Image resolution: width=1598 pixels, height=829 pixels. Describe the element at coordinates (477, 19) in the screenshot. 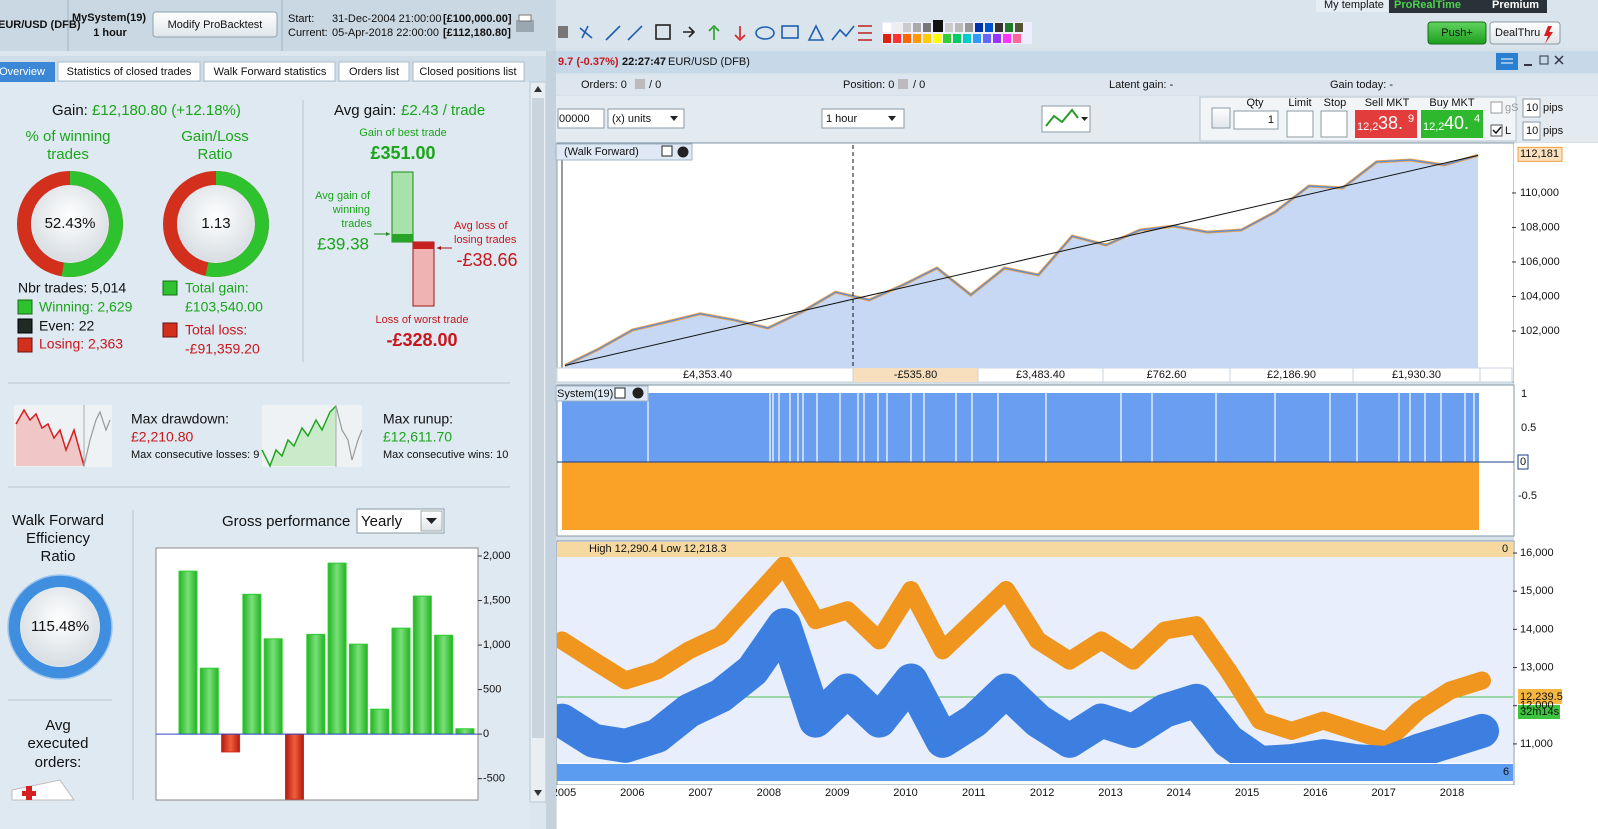

I see `start-capital: [£100,000.00]` at that location.